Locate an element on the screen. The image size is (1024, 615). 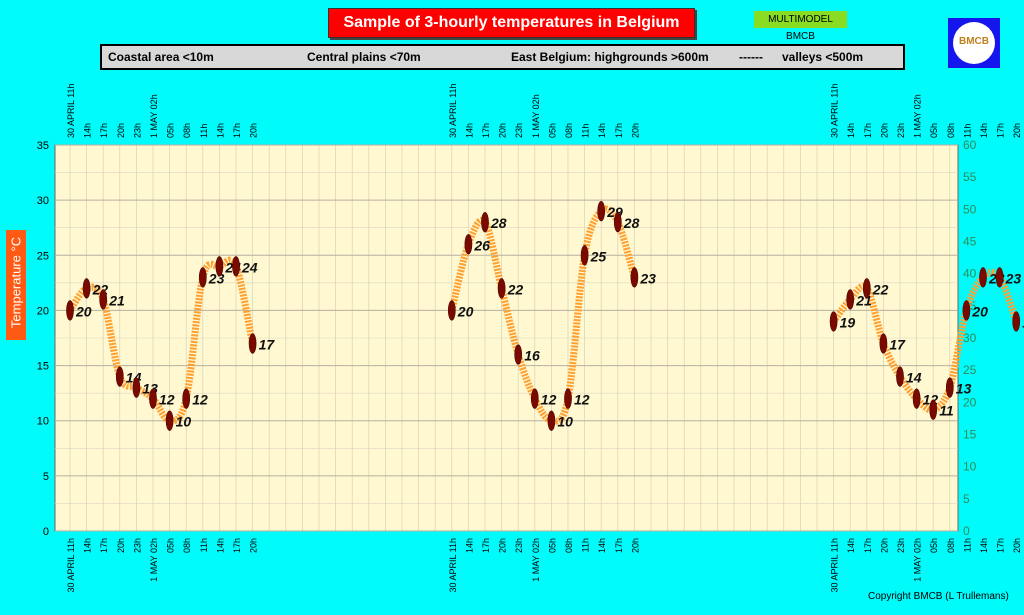
data-value-label: 22 is located at coordinates (515, 289).